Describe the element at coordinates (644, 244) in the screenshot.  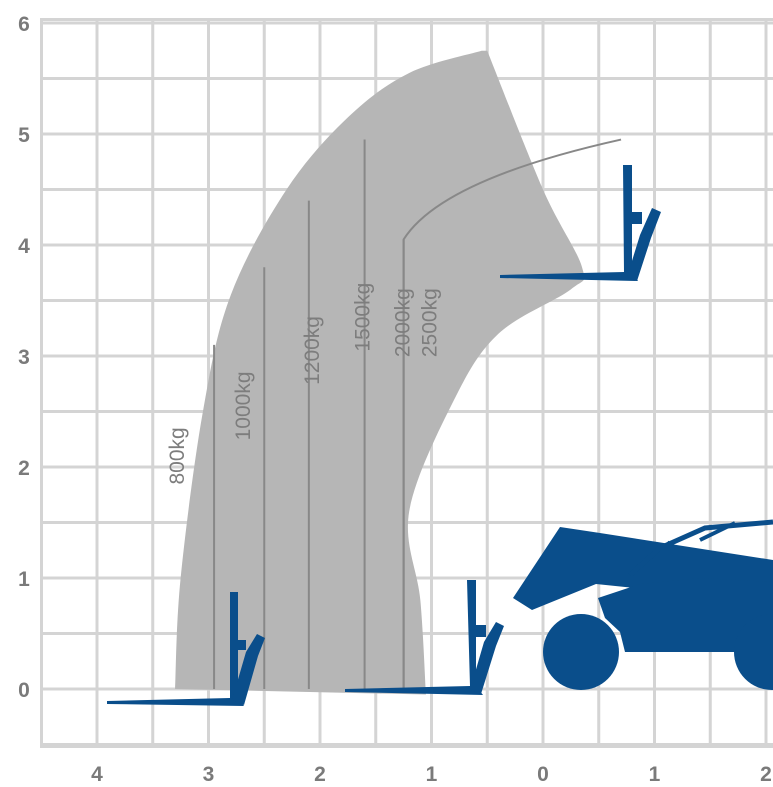
I see `fork-high-carriage` at that location.